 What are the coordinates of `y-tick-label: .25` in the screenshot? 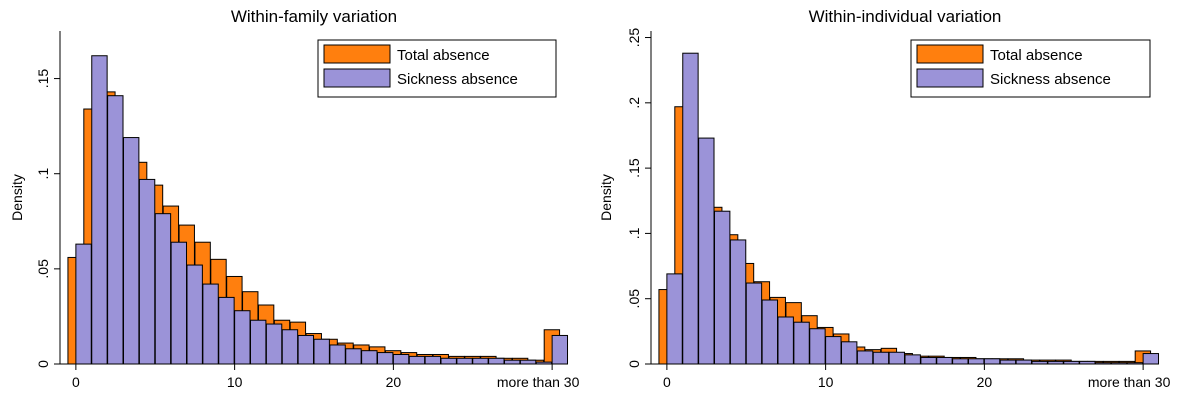 It's located at (634, 38).